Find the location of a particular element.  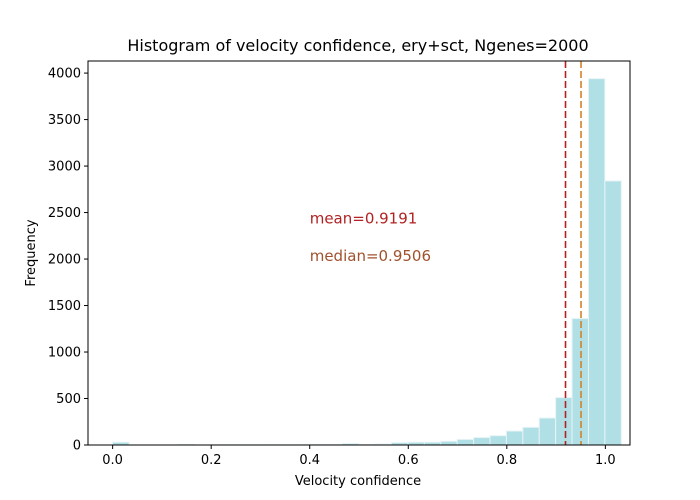

x-tick-label: 0.6 is located at coordinates (408, 460).